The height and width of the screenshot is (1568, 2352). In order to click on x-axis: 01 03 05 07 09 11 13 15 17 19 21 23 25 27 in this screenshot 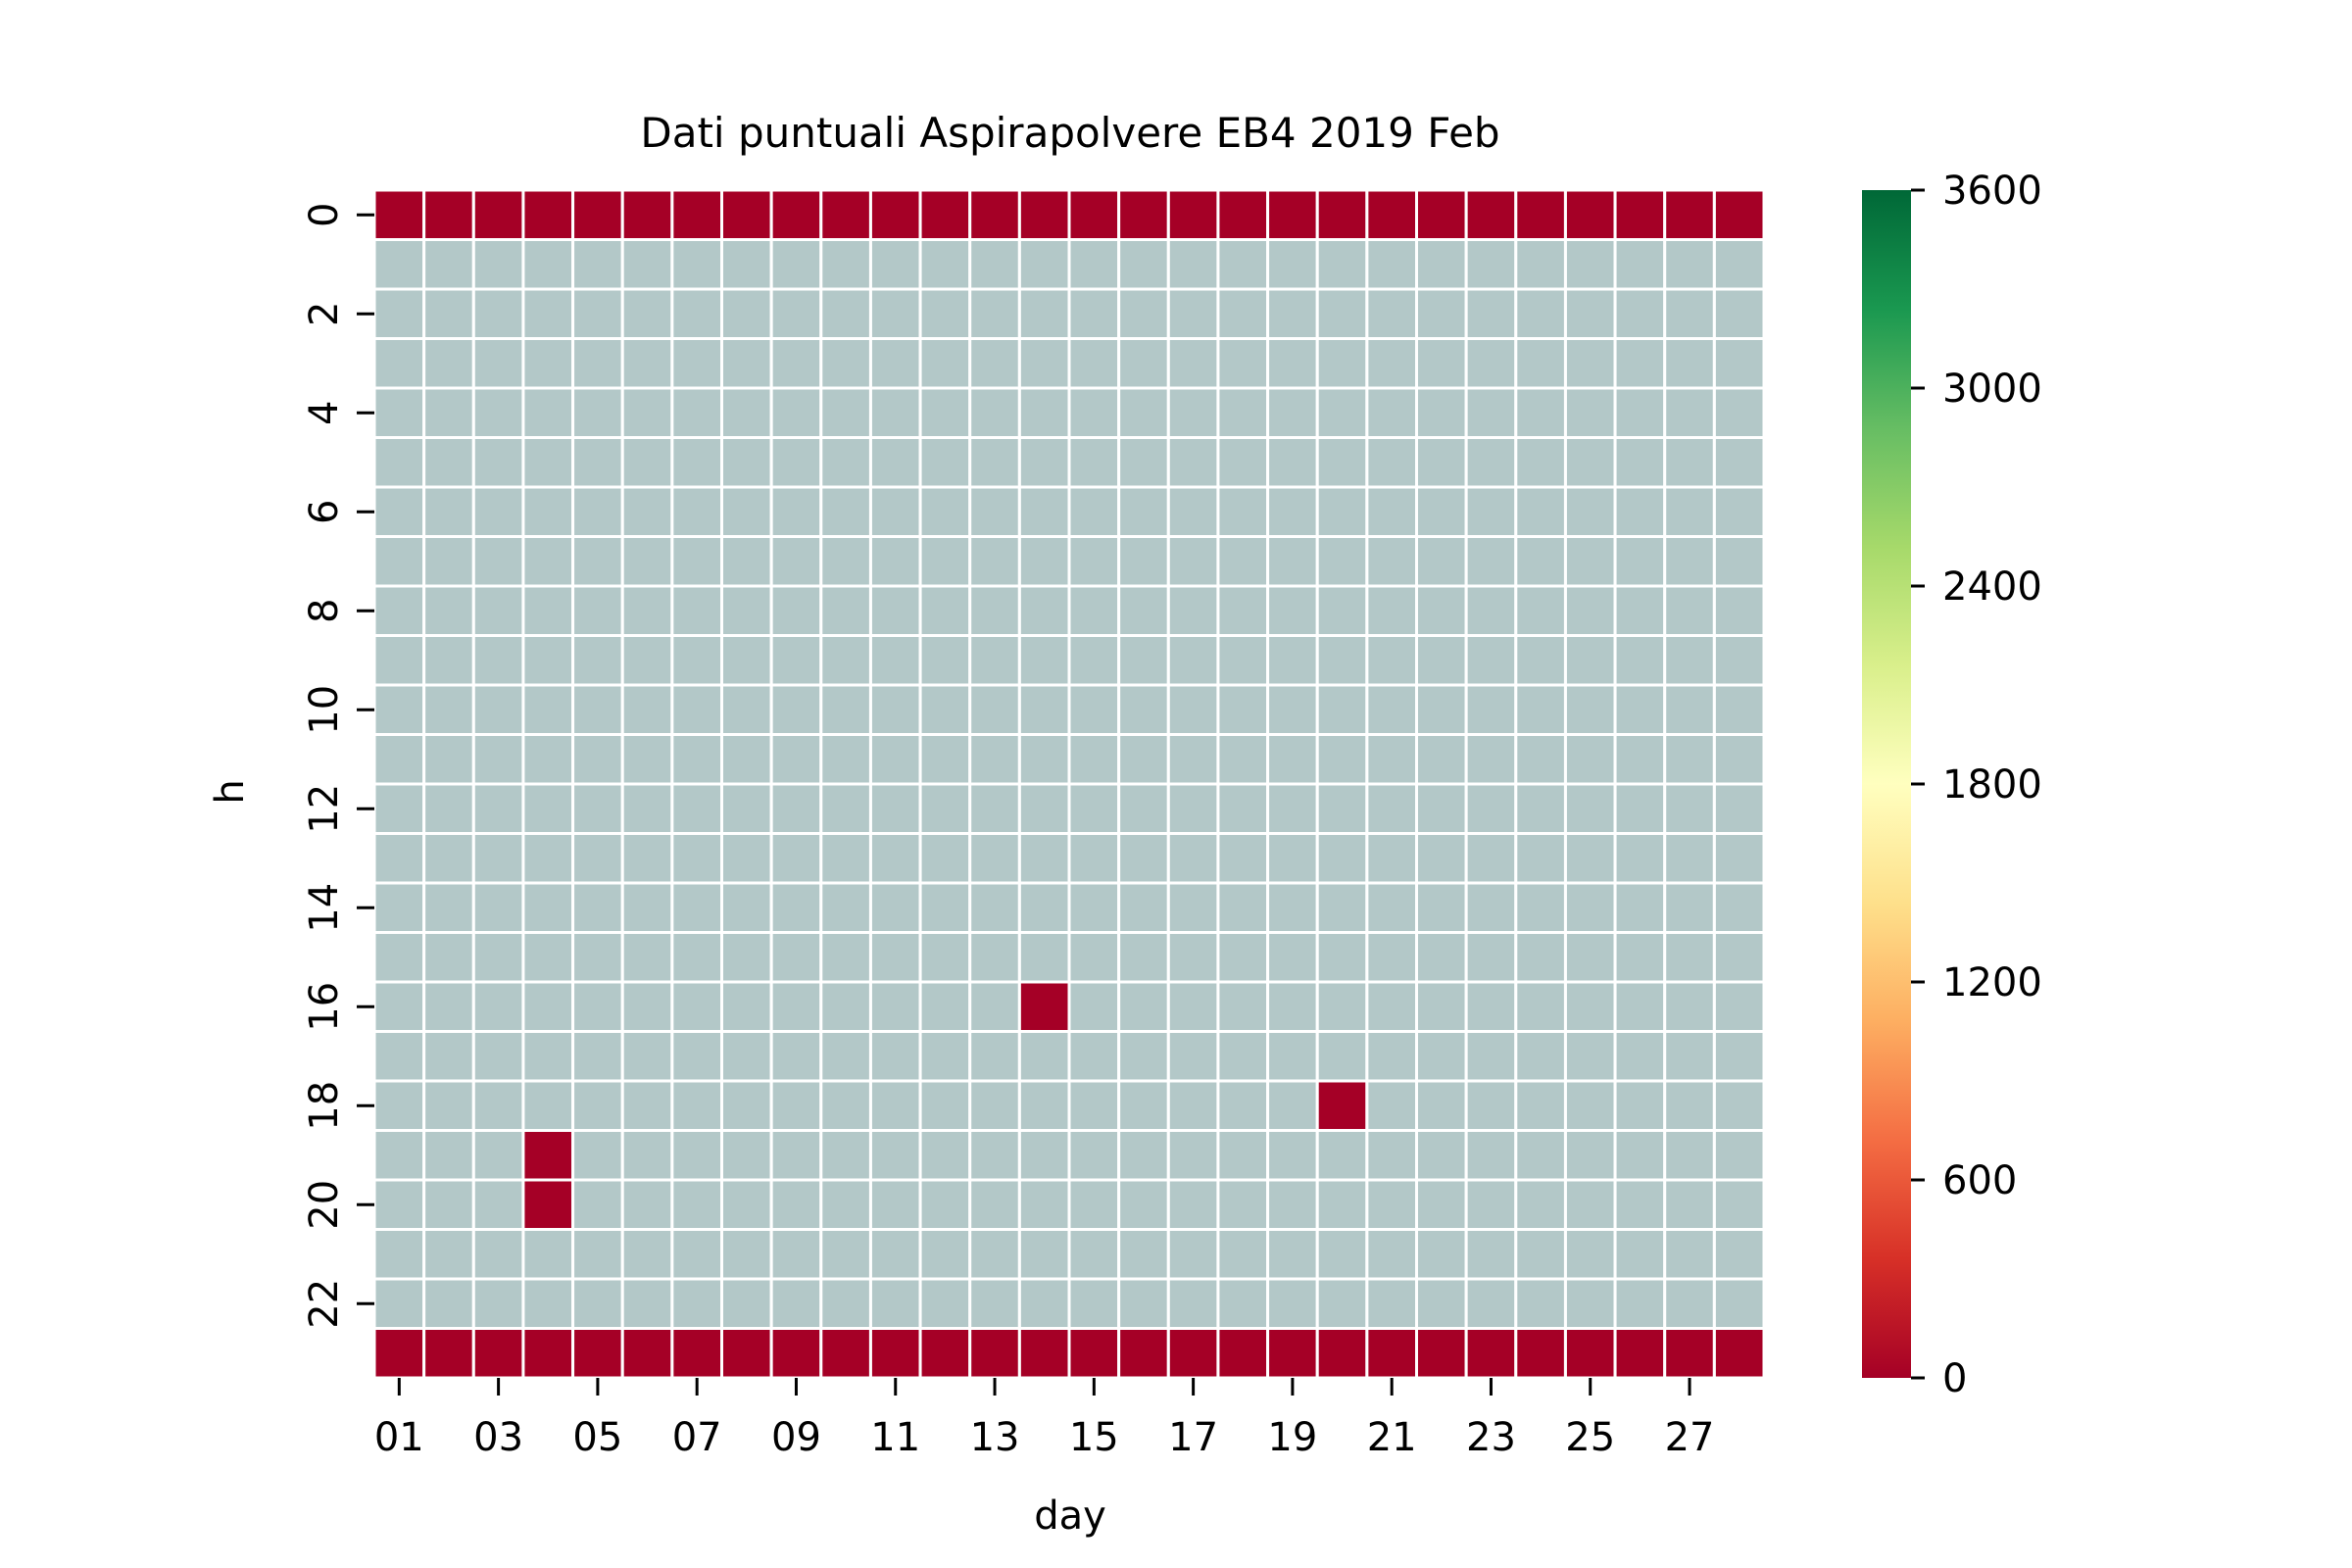, I will do `click(1044, 1419)`.